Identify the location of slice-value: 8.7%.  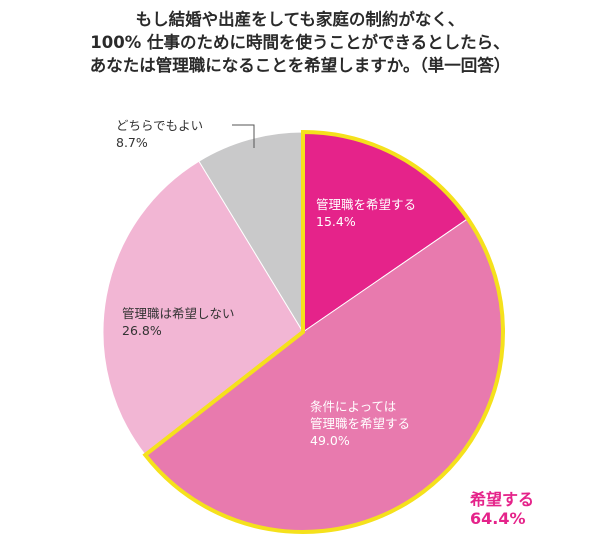
(132, 142).